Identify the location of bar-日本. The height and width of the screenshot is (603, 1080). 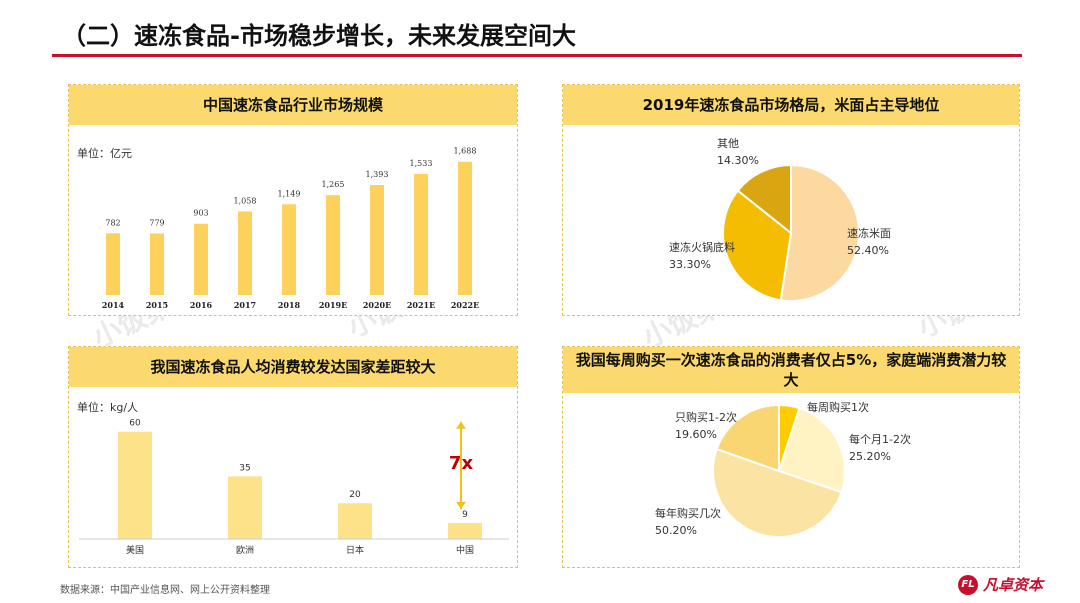
(355, 521).